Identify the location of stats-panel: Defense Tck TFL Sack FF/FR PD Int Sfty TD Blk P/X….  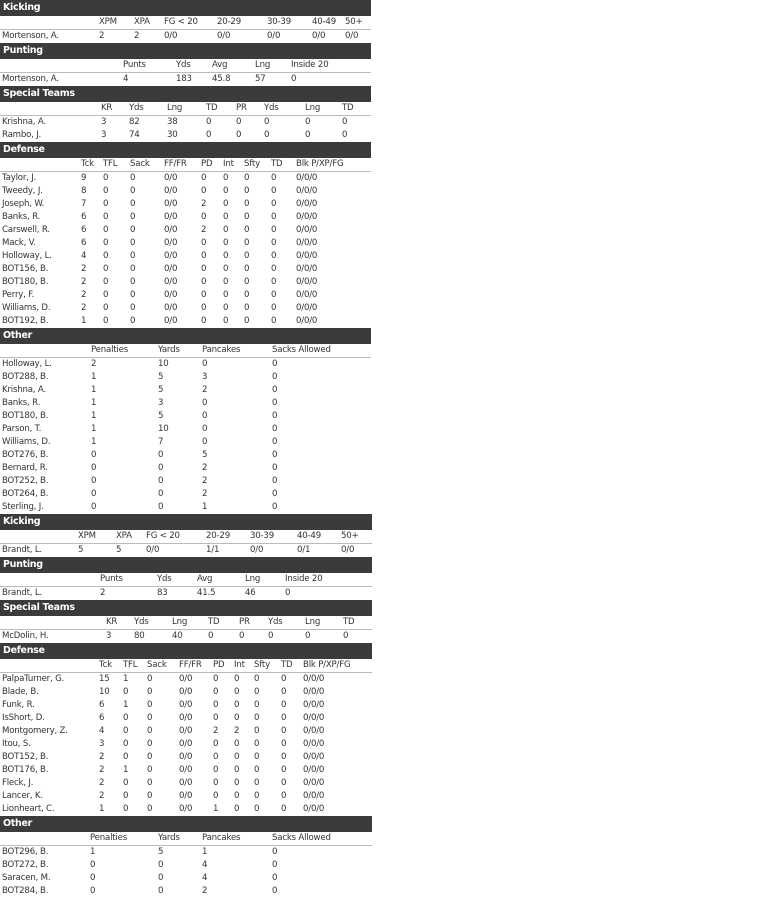
(185, 235).